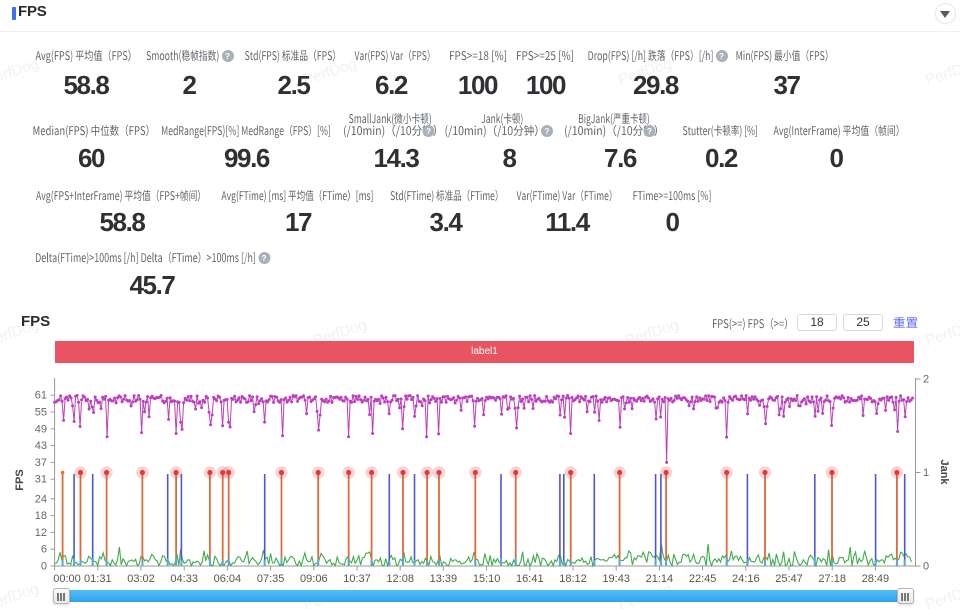 This screenshot has height=609, width=960. What do you see at coordinates (660, 579) in the screenshot?
I see `svg-text: 21:14` at bounding box center [660, 579].